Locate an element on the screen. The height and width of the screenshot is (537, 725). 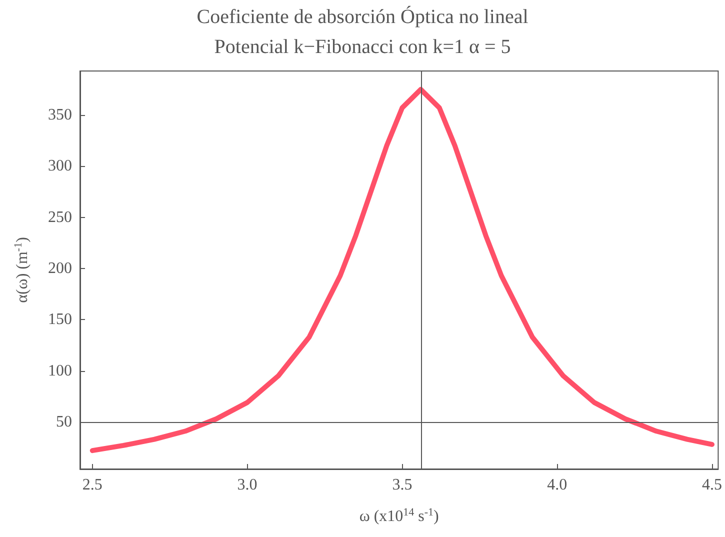
x-tick-label: 3.0 is located at coordinates (247, 485).